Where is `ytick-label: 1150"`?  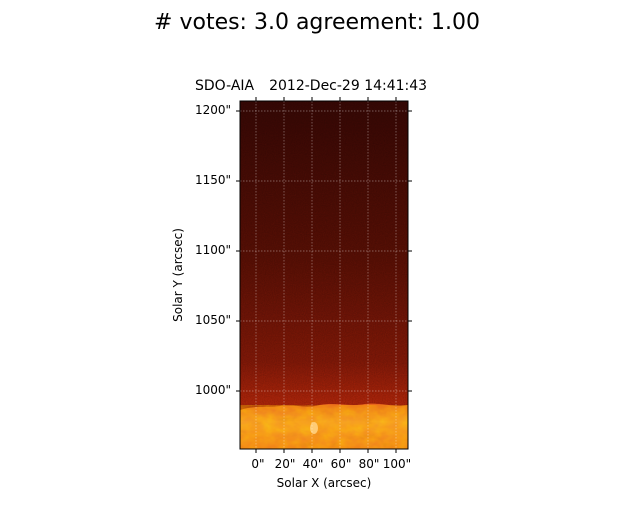 ytick-label: 1150" is located at coordinates (212, 180).